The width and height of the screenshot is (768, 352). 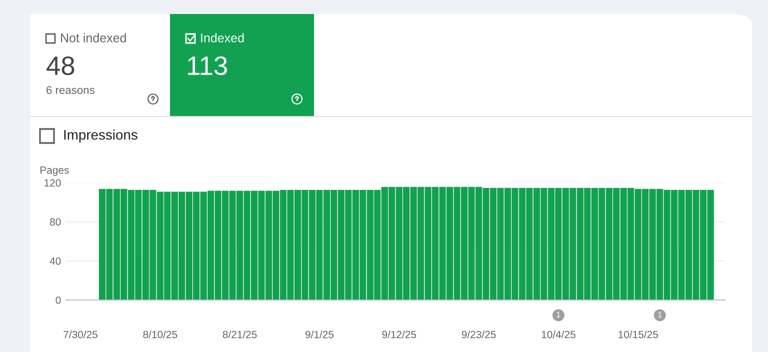 What do you see at coordinates (207, 66) in the screenshot?
I see `text: 113` at bounding box center [207, 66].